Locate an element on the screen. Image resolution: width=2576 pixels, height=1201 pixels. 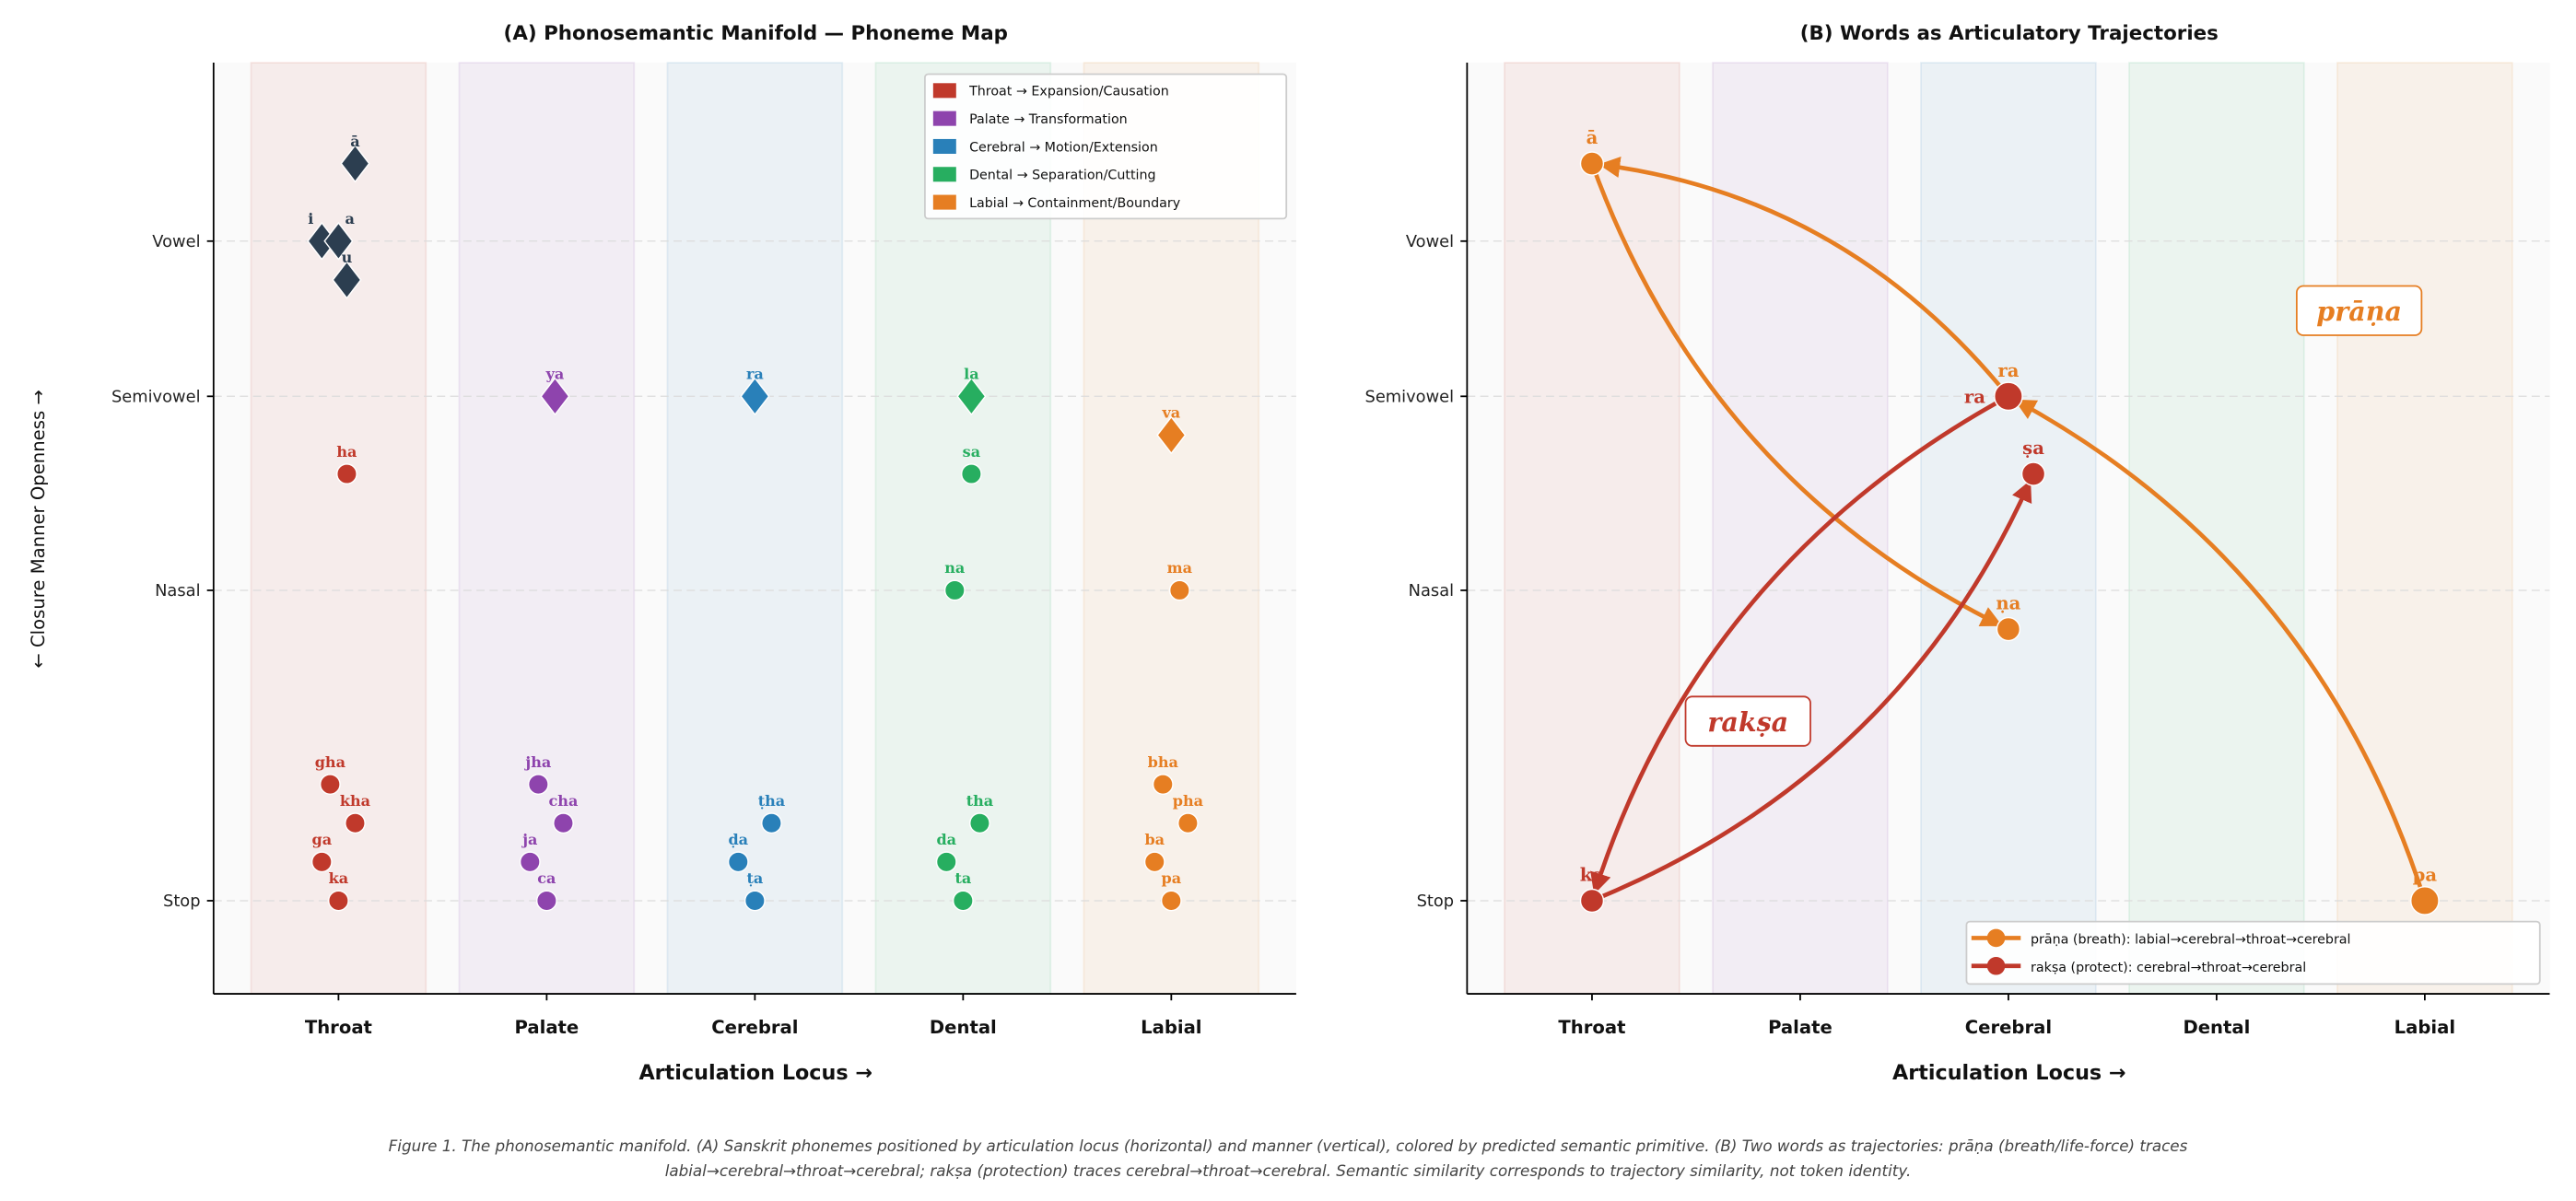
word-label: prāṇa is located at coordinates (2359, 311).